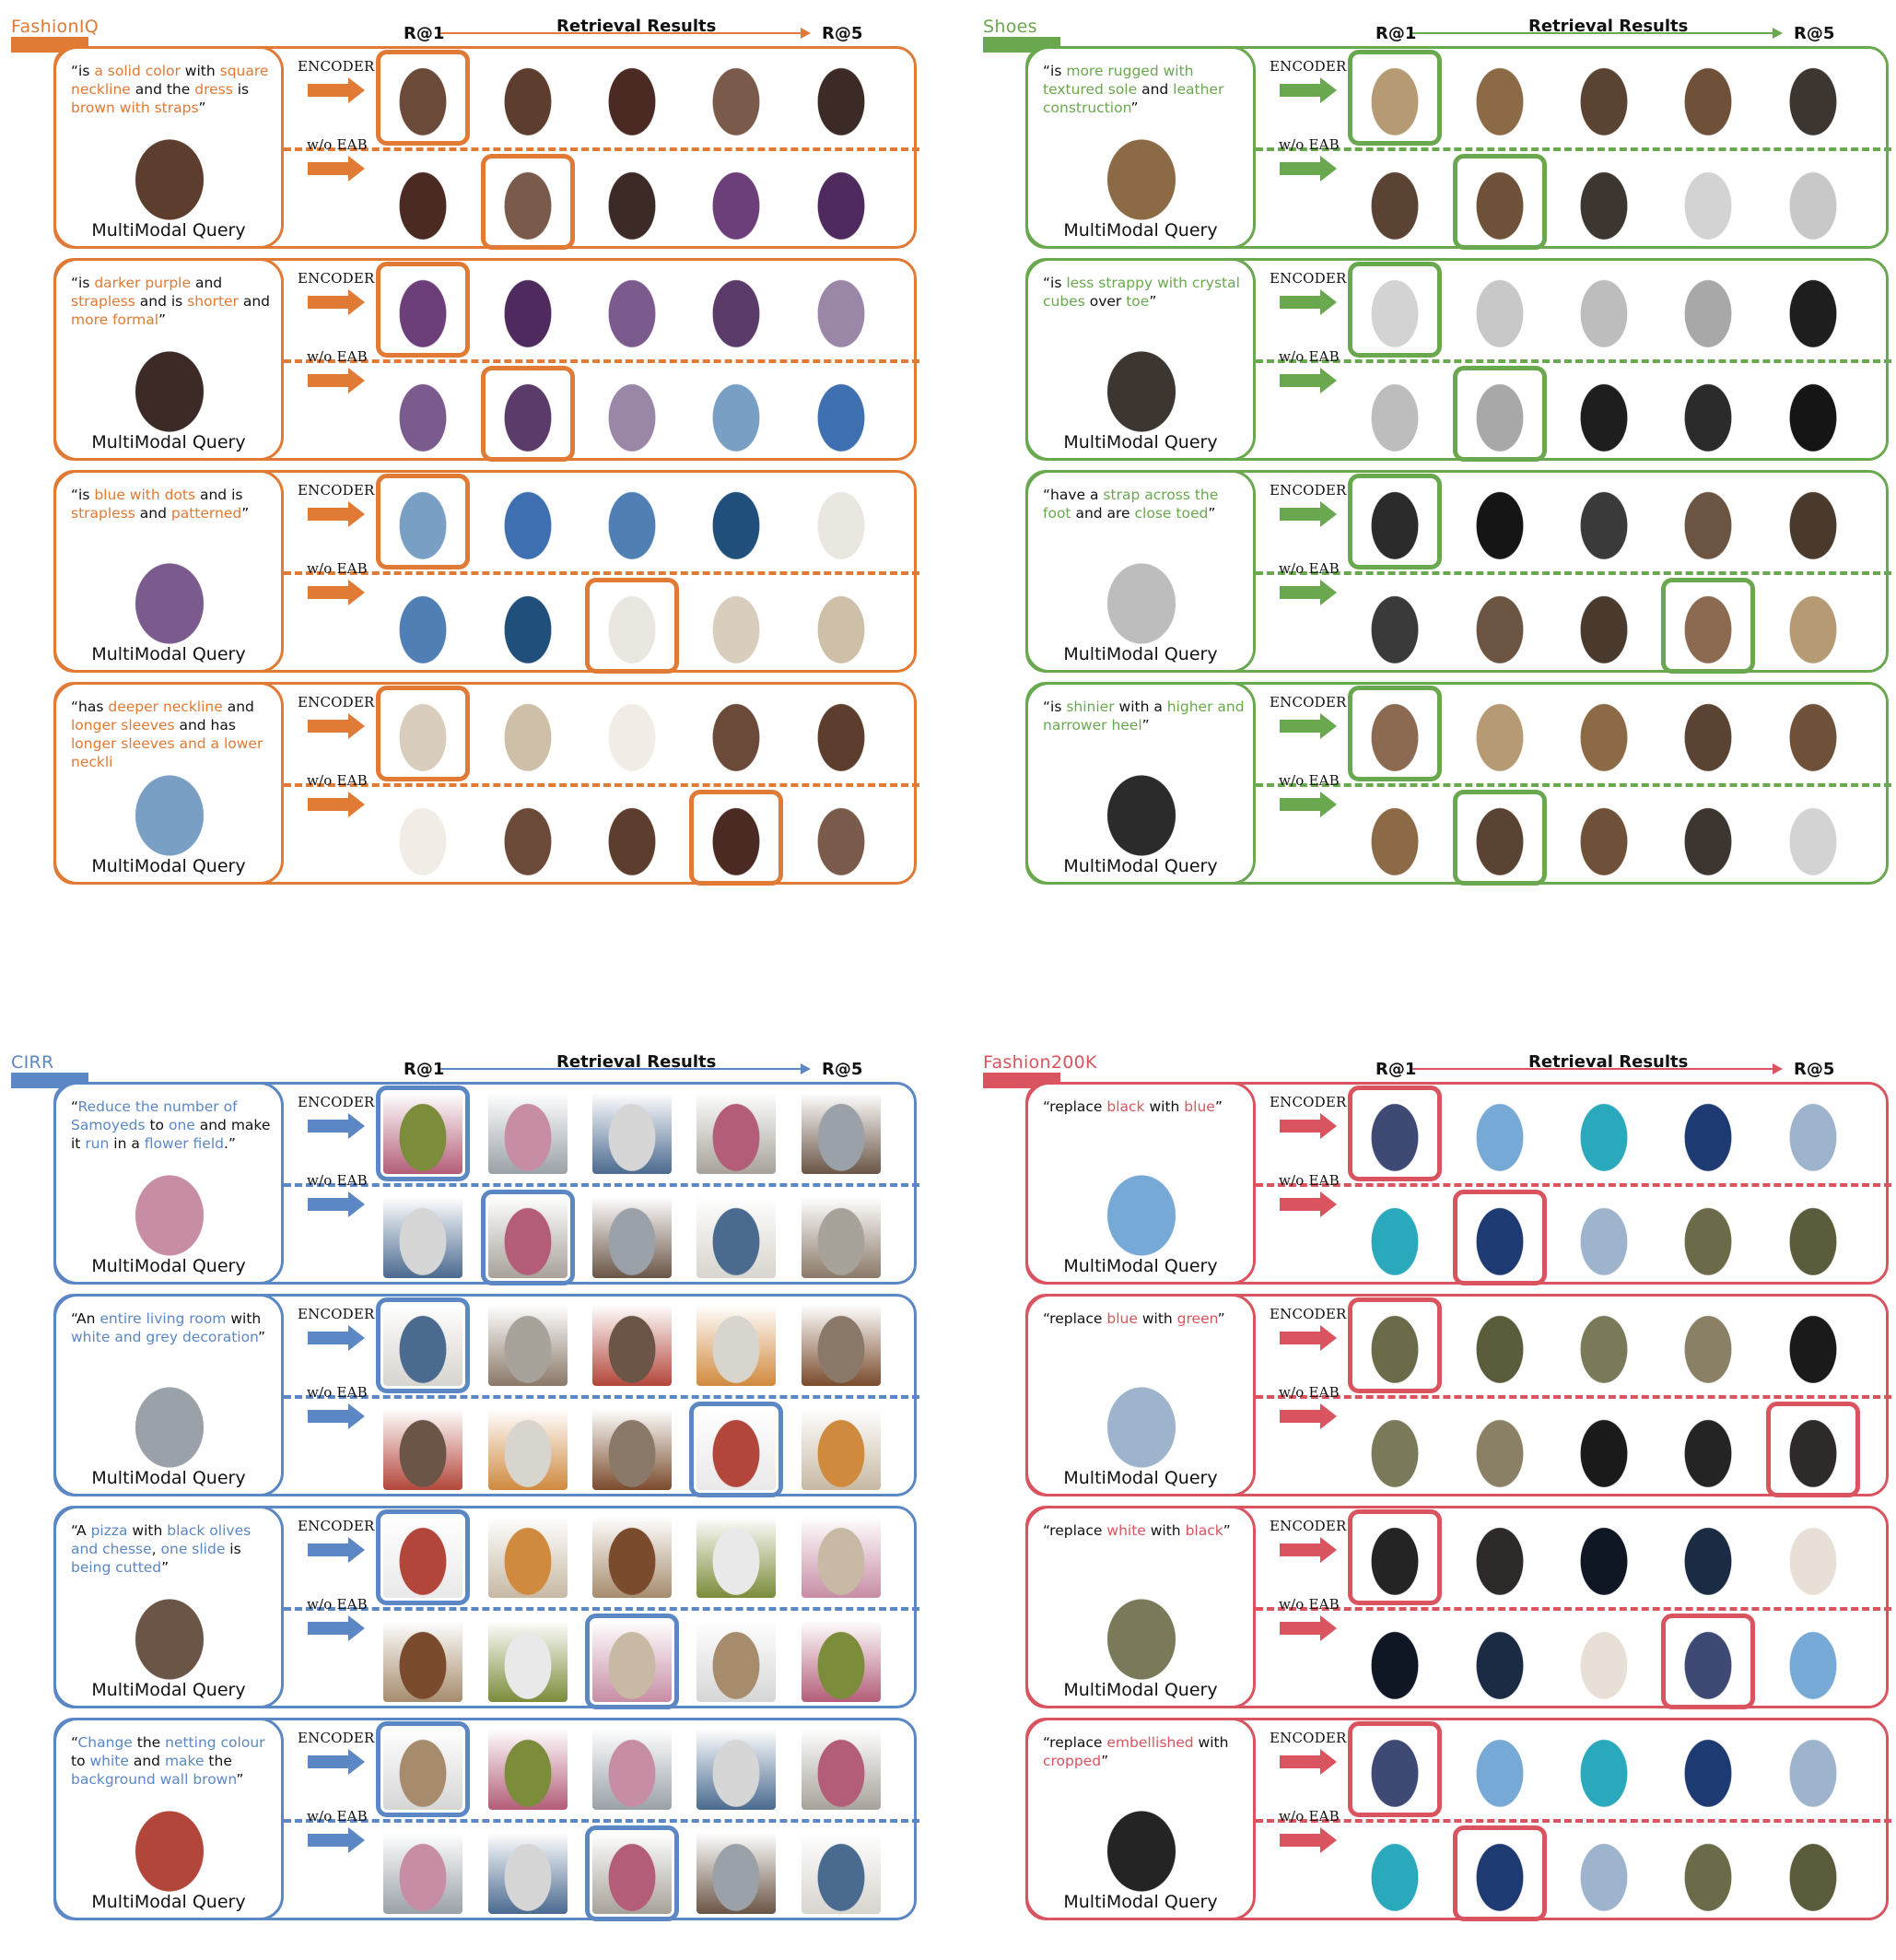 The width and height of the screenshot is (1896, 1960). Describe the element at coordinates (636, 1062) in the screenshot. I see `header-title: Retrieval Results` at that location.